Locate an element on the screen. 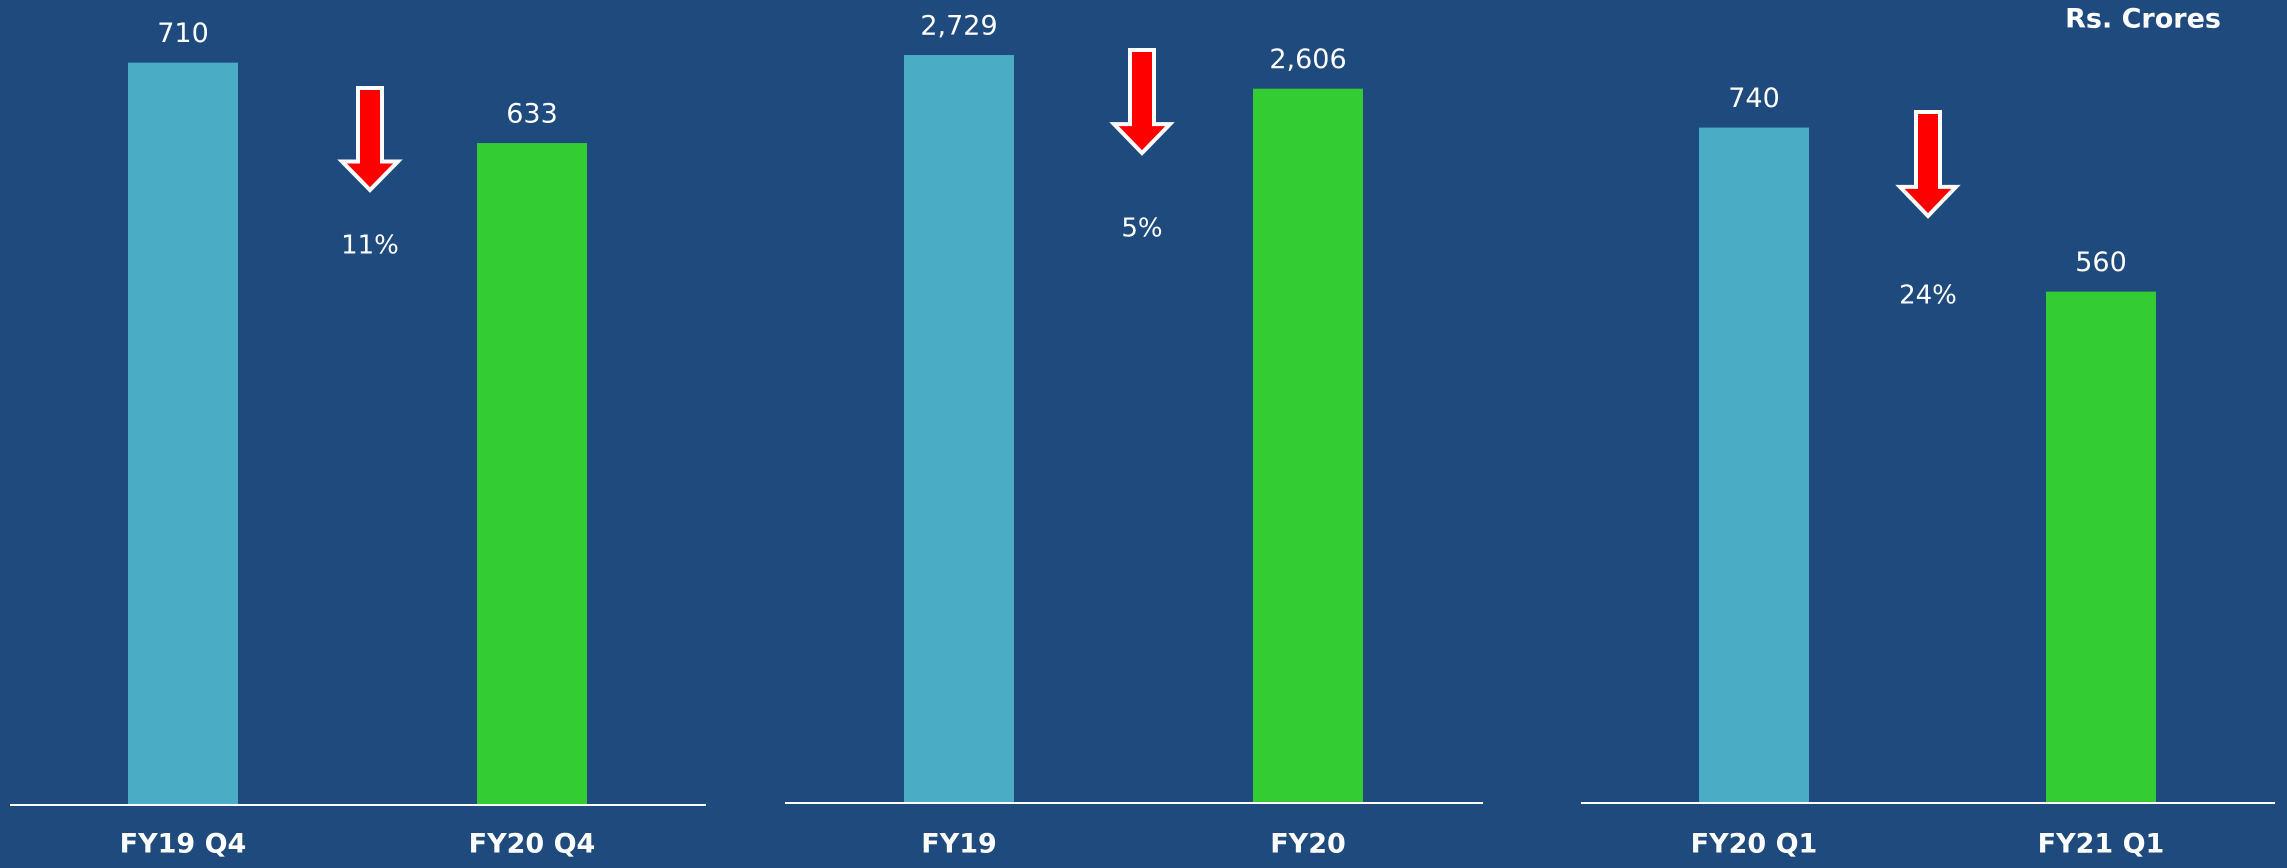 The image size is (2287, 868). category-label: FY20 is located at coordinates (1308, 844).